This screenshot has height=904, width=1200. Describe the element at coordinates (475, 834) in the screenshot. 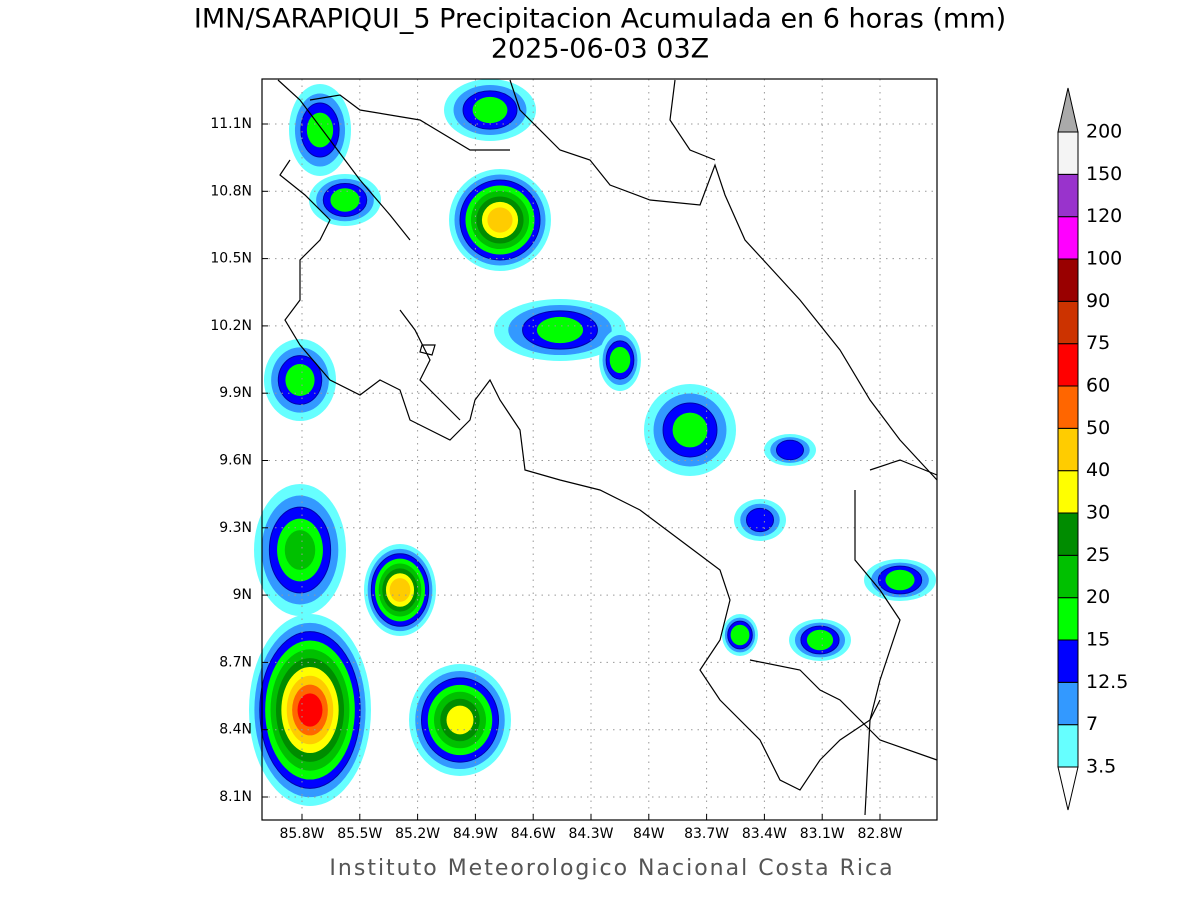

I see `x-tick-label: 84.9W` at that location.